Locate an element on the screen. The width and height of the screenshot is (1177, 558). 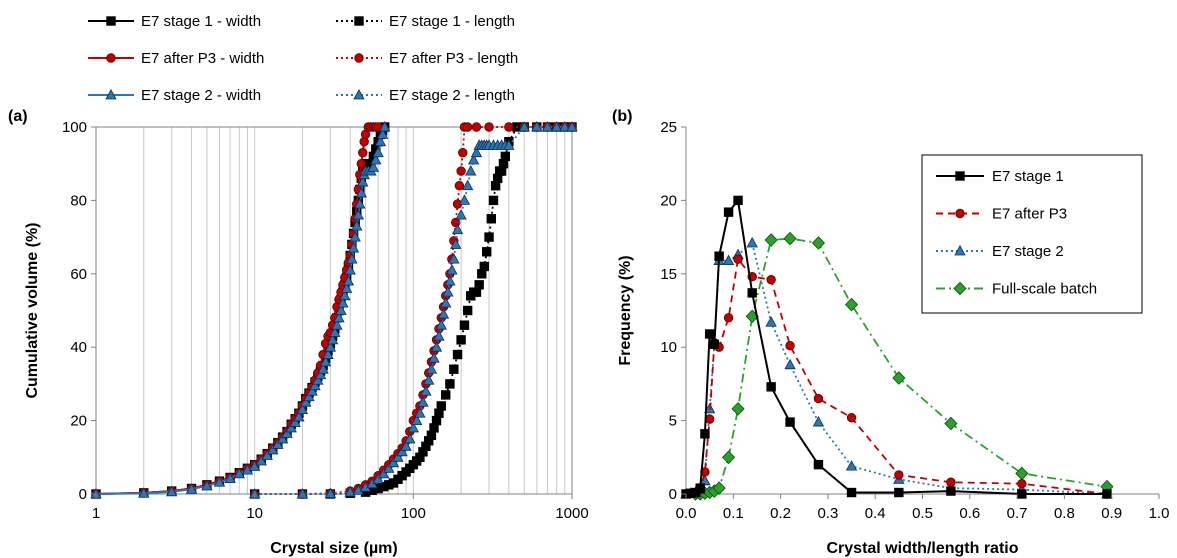
y-tick-label: 100 is located at coordinates (74, 127).